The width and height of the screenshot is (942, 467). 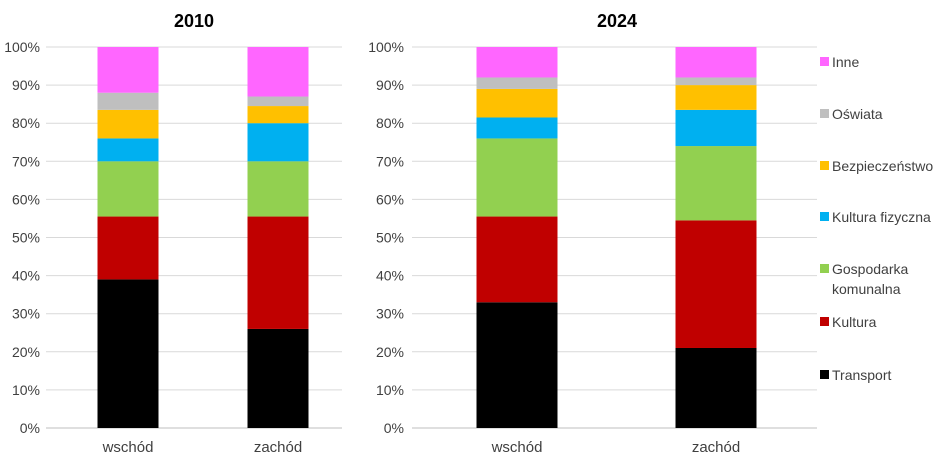 What do you see at coordinates (845, 62) in the screenshot?
I see `legend-label: Inne` at bounding box center [845, 62].